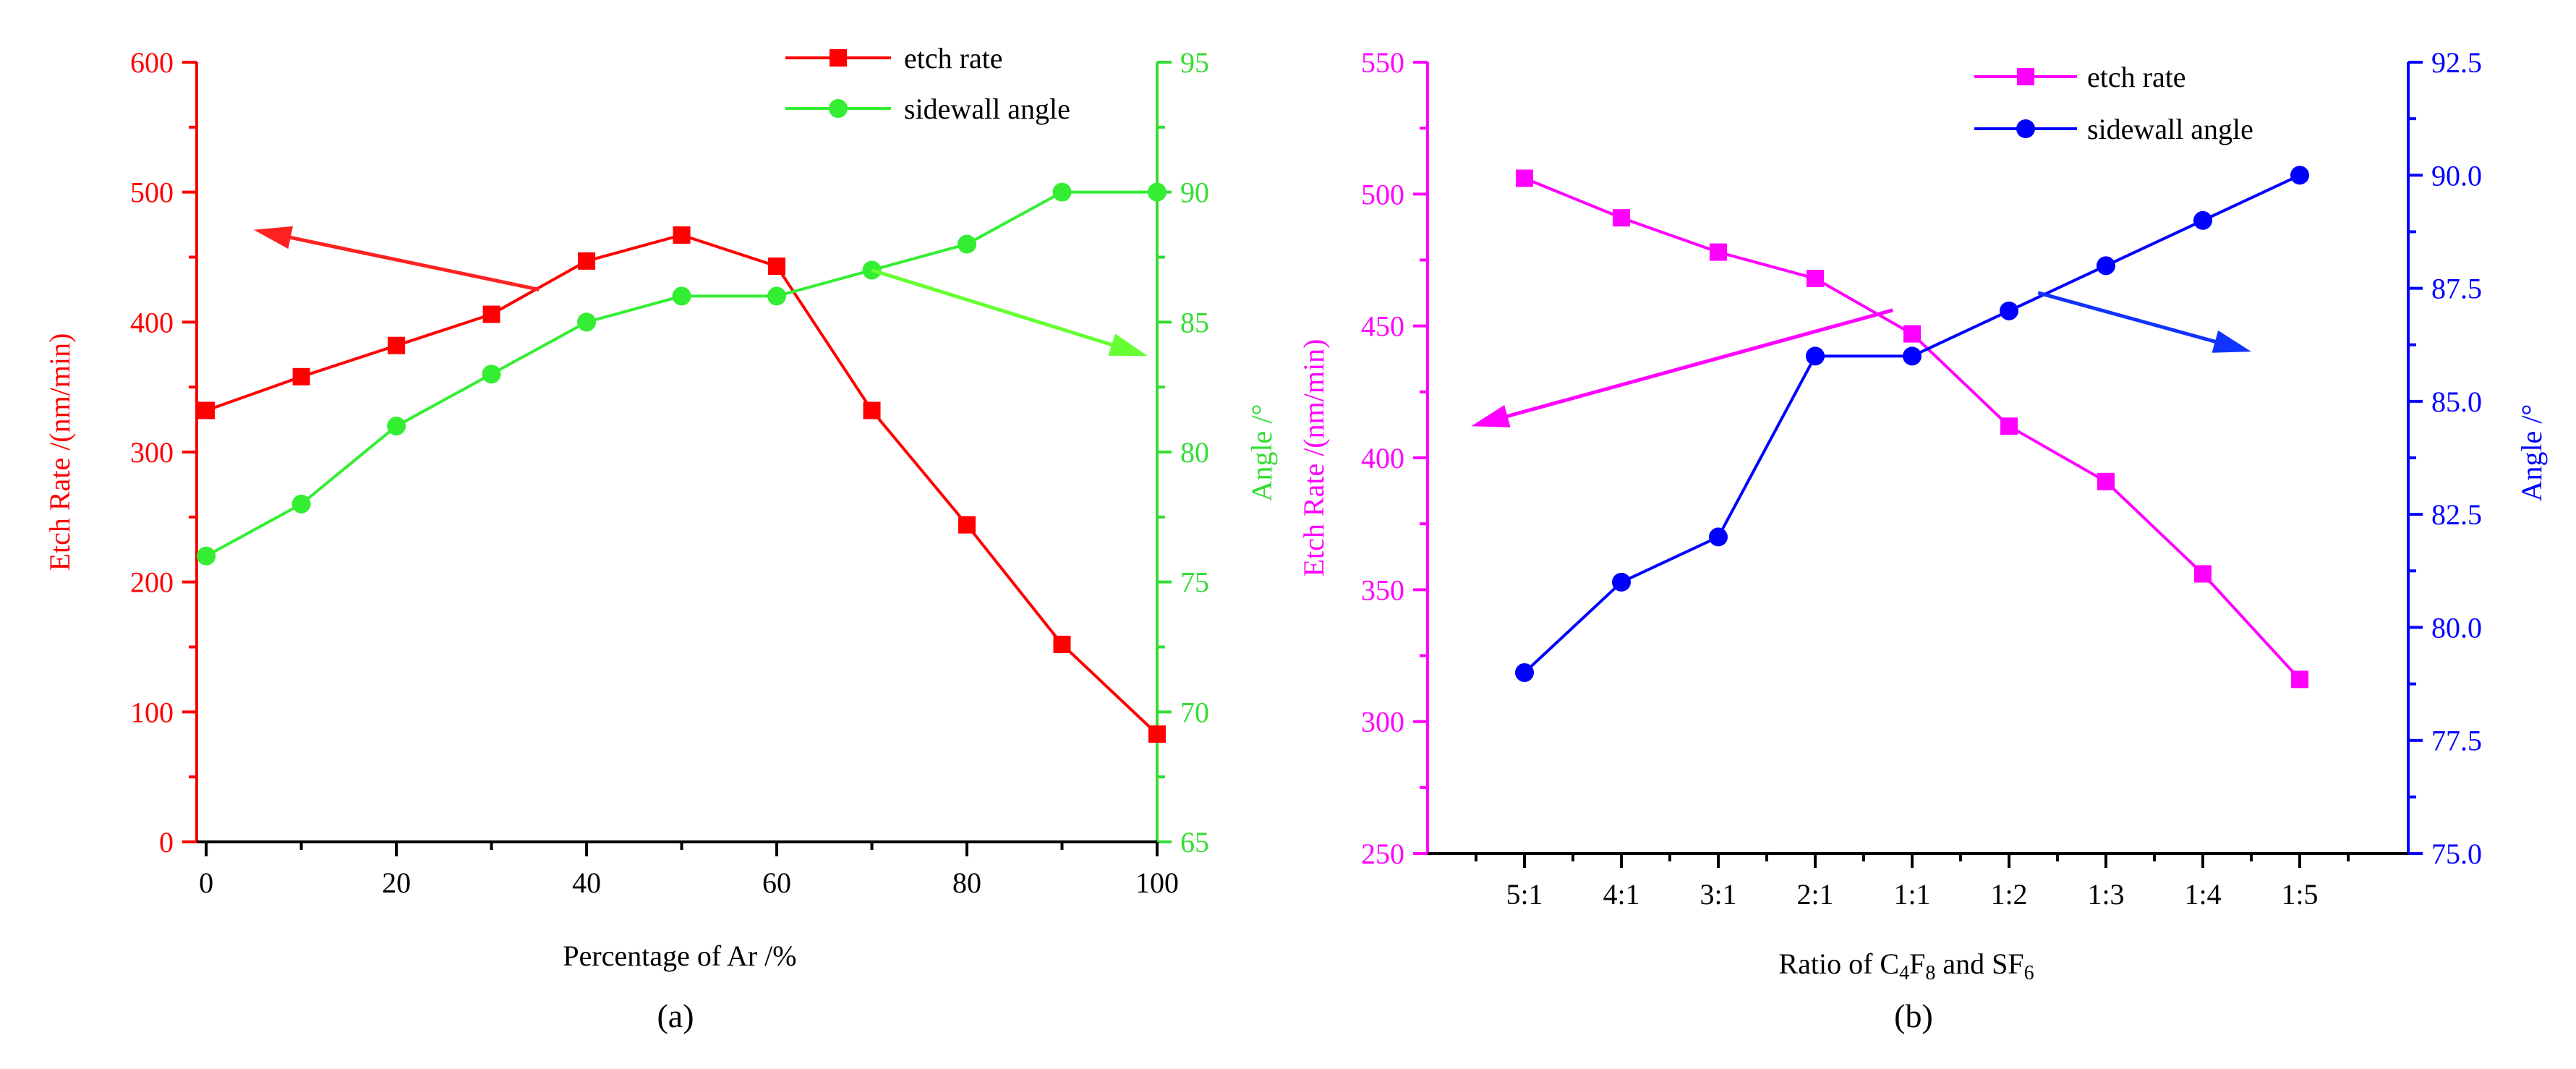 Image resolution: width=2576 pixels, height=1069 pixels. Describe the element at coordinates (1912, 894) in the screenshot. I see `x-tick-label: 1:1` at that location.